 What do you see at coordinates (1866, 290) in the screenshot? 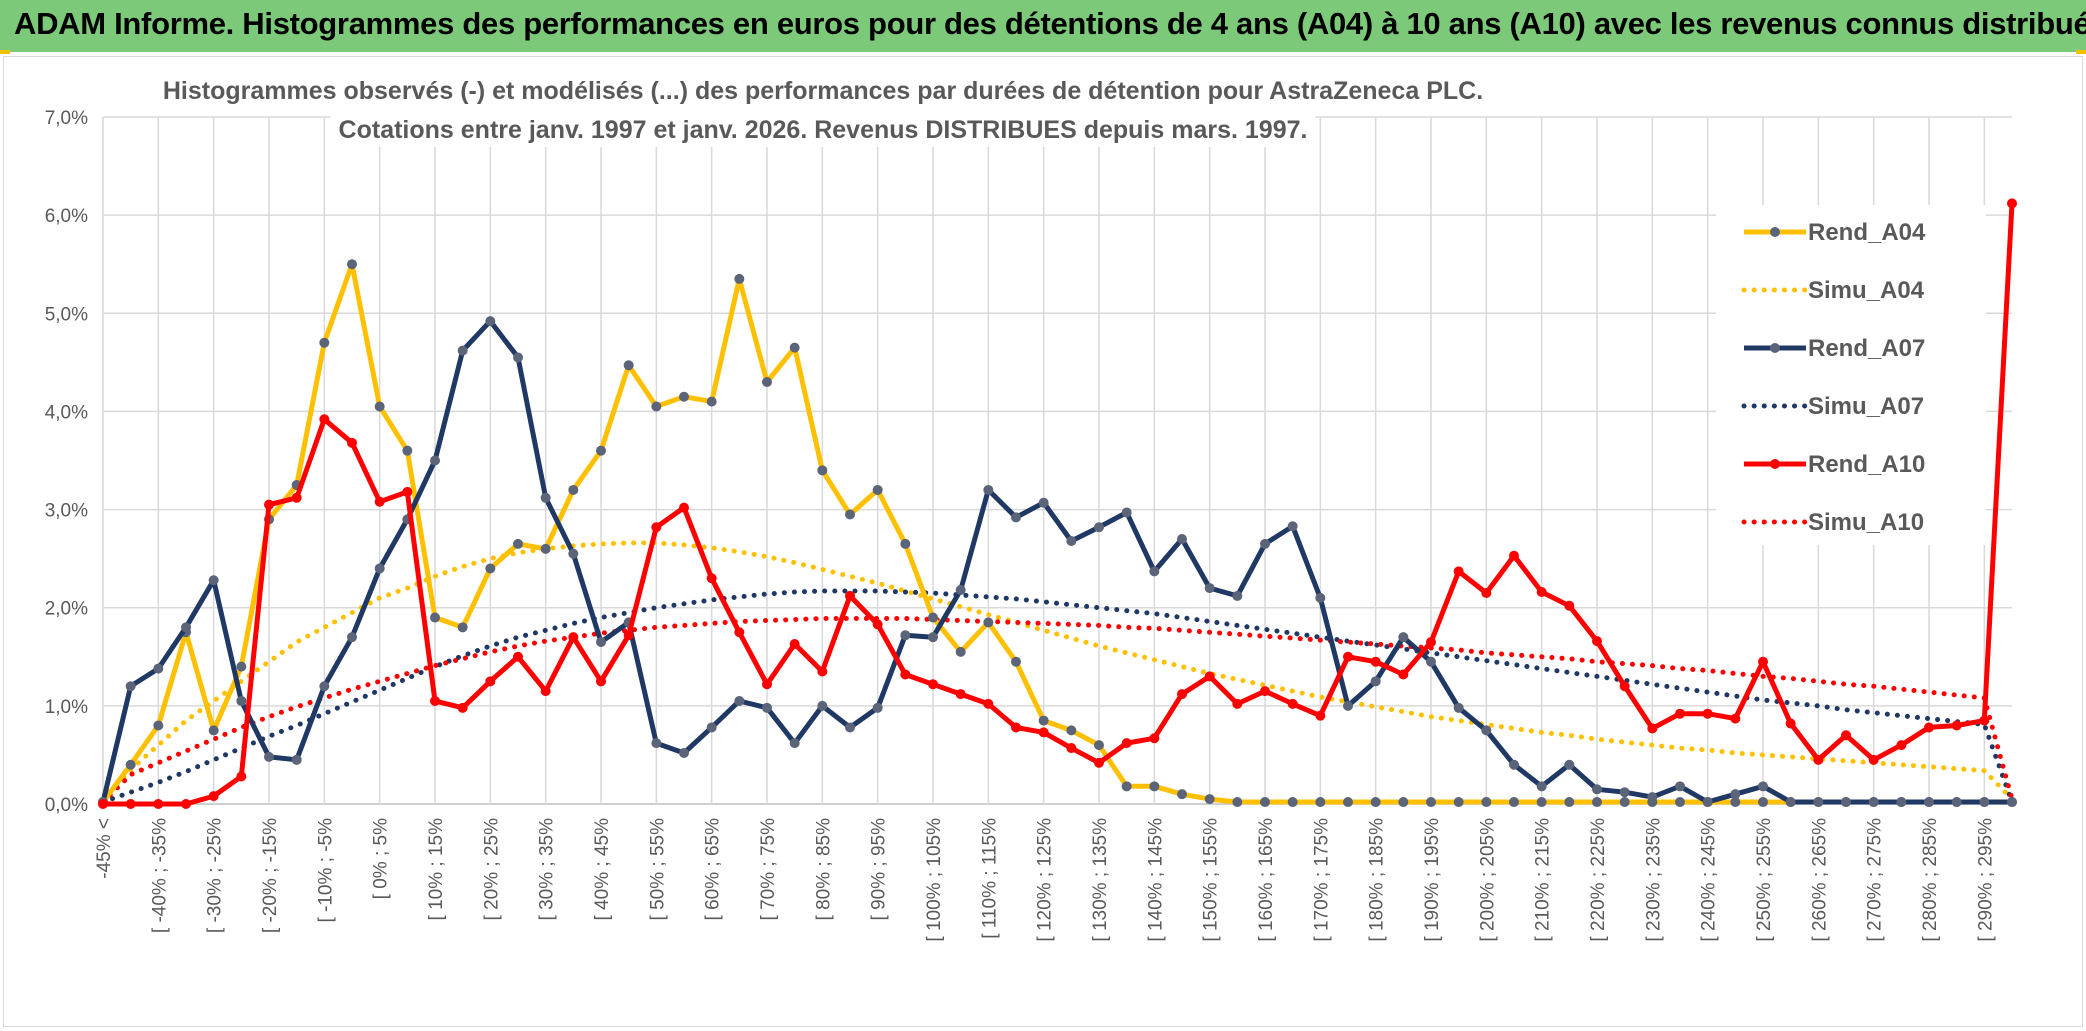
I see `legend-label-simu-a04: Simu_A04` at bounding box center [1866, 290].